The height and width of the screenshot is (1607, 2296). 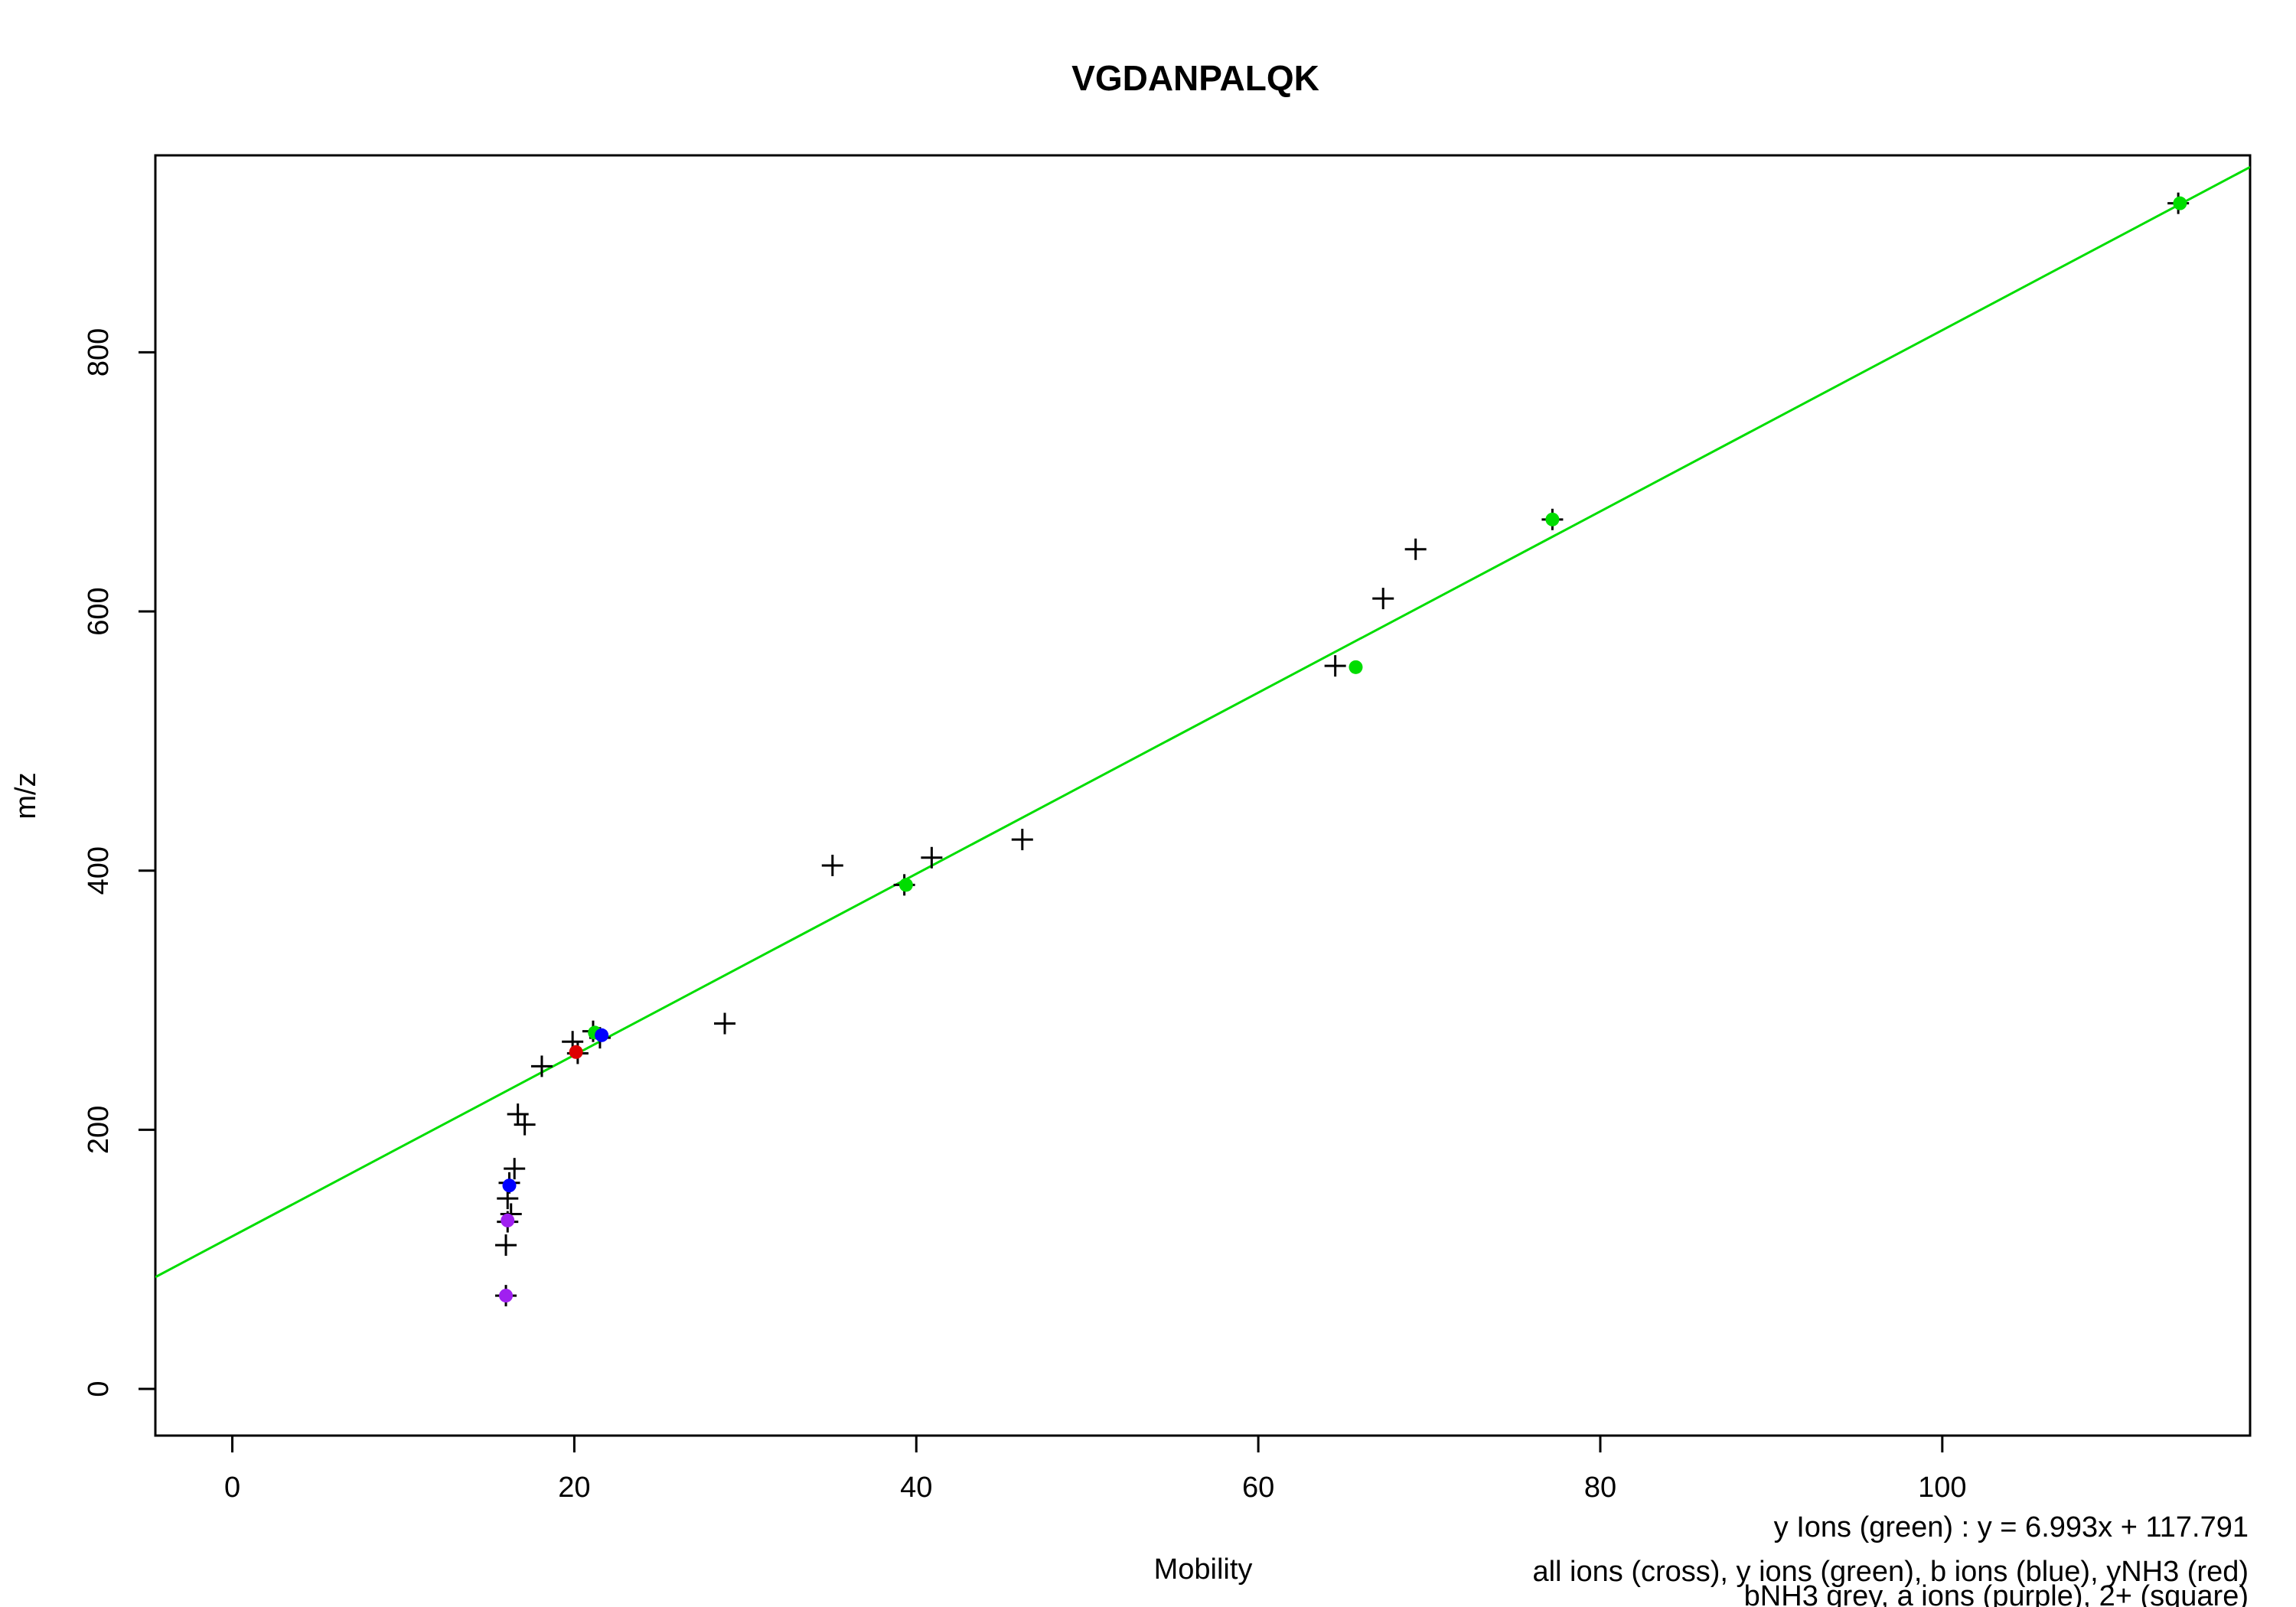 What do you see at coordinates (1600, 1488) in the screenshot?
I see `x-tick-label: 80` at bounding box center [1600, 1488].